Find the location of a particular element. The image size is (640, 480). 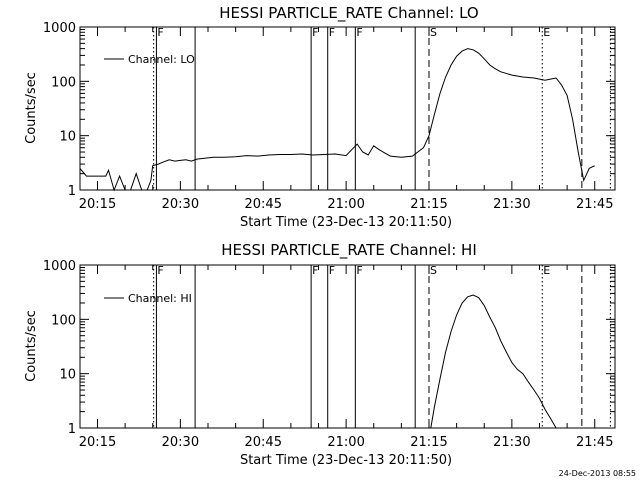

legend-label: Channel: LO is located at coordinates (161, 59).